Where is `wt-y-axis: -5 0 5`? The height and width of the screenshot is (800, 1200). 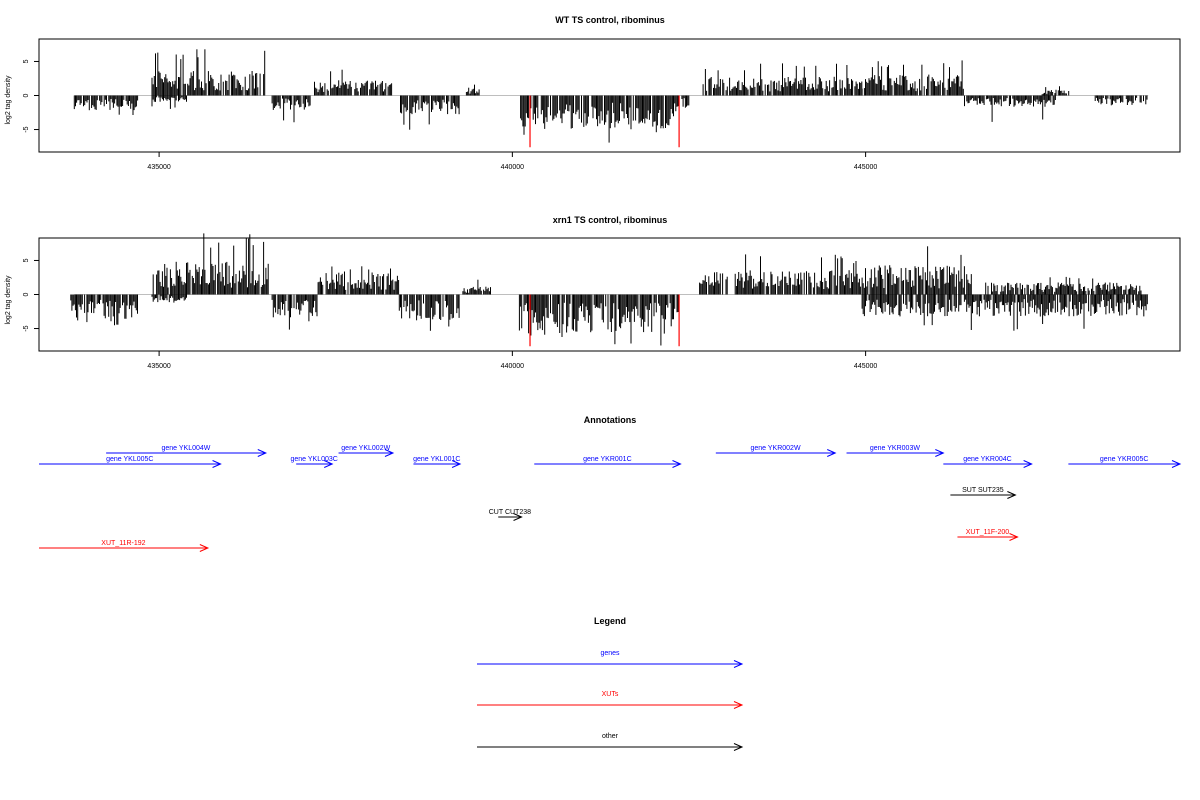
wt-y-axis: -5 0 5 is located at coordinates (31, 96).